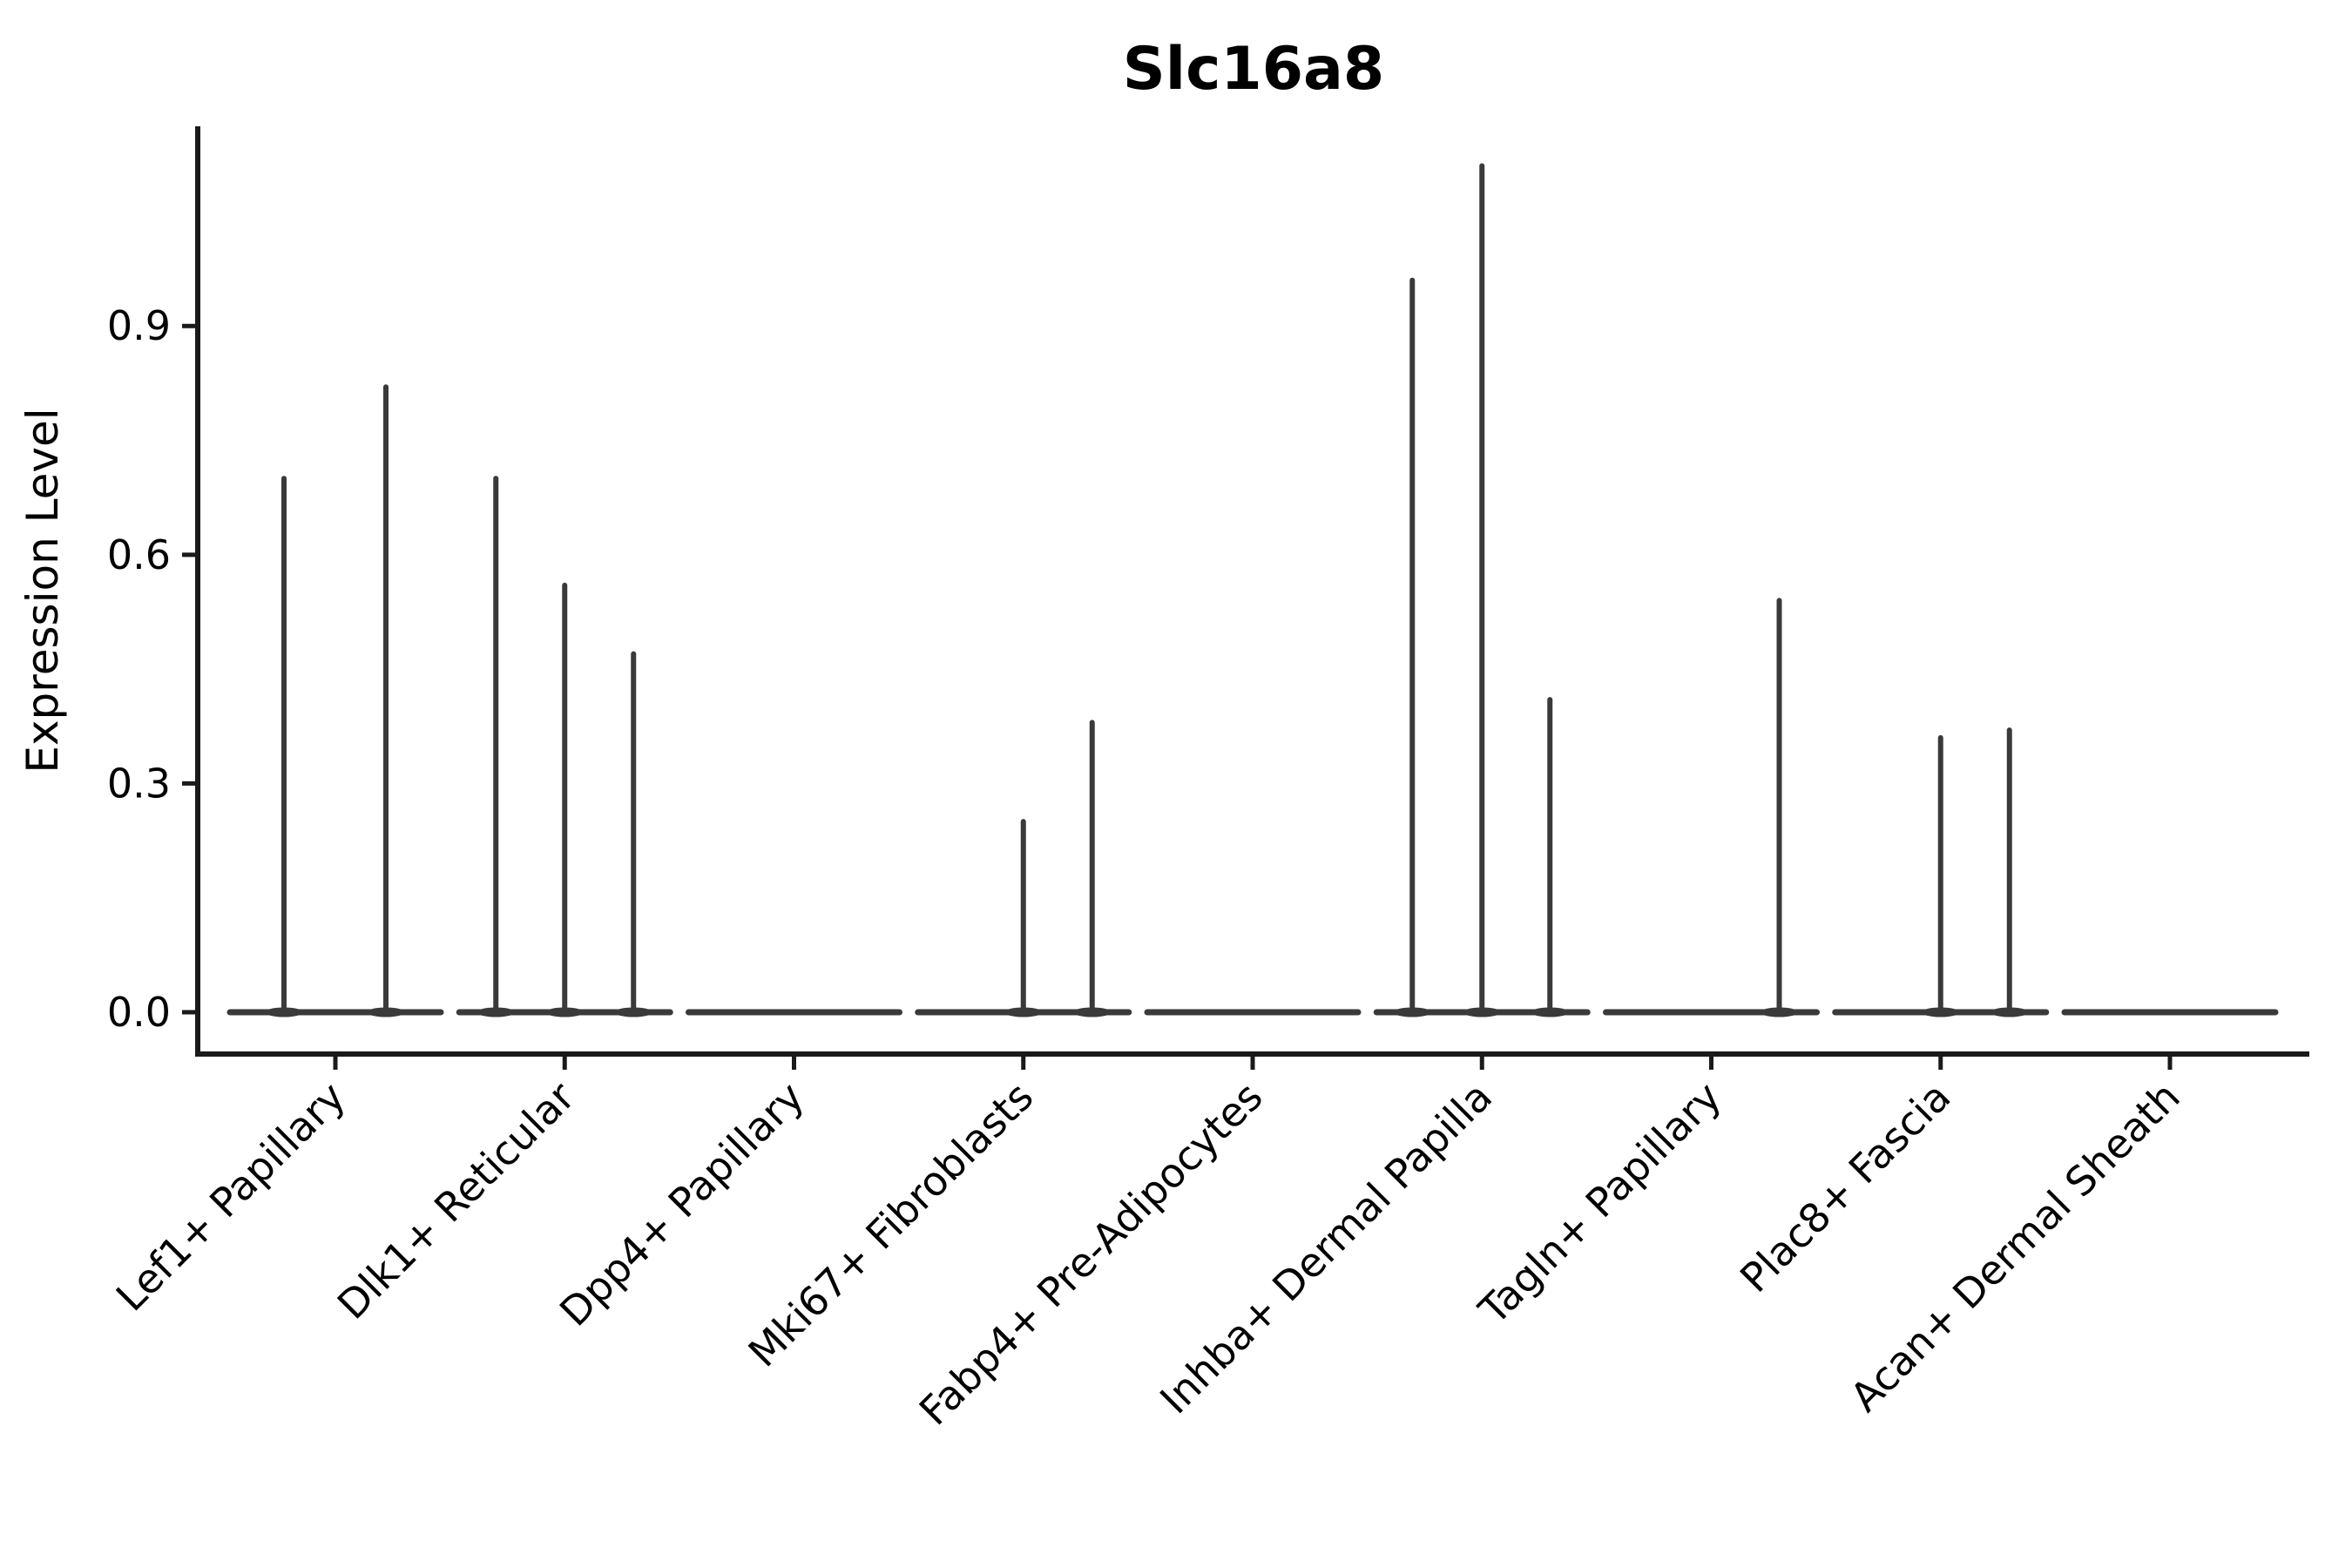  I want to click on x-tick-label: Dpp4+ Papillary, so click(682, 1204).